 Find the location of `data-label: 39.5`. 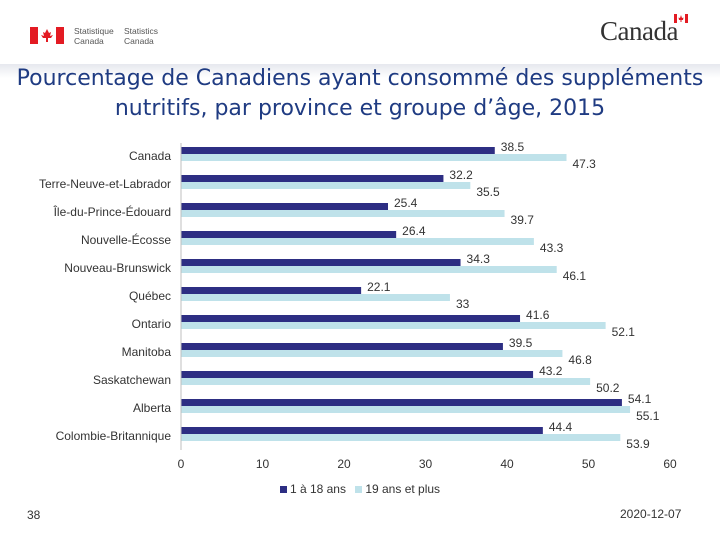

data-label: 39.5 is located at coordinates (521, 343).